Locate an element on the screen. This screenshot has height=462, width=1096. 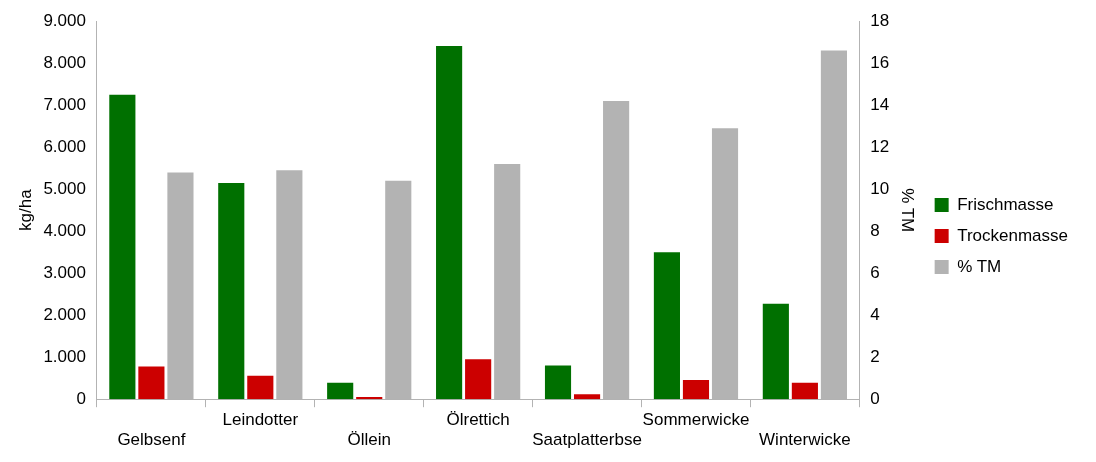
y-tick-label: 8.000 is located at coordinates (64, 62).